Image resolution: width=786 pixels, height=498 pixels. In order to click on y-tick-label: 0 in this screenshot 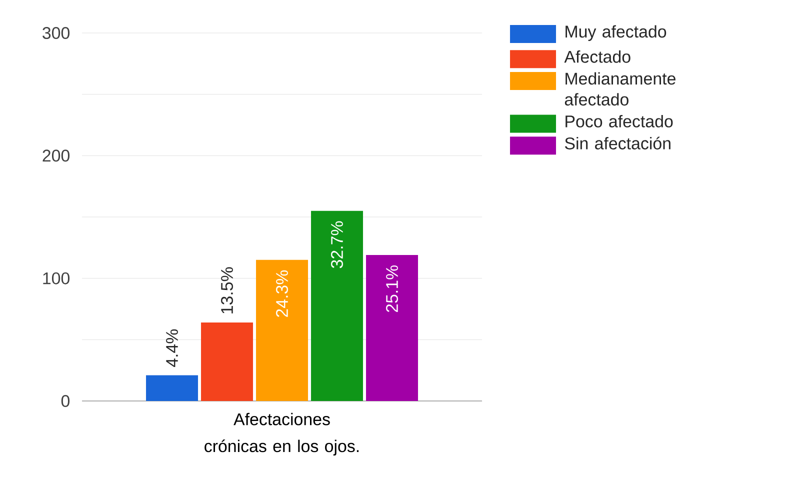, I will do `click(65, 400)`.